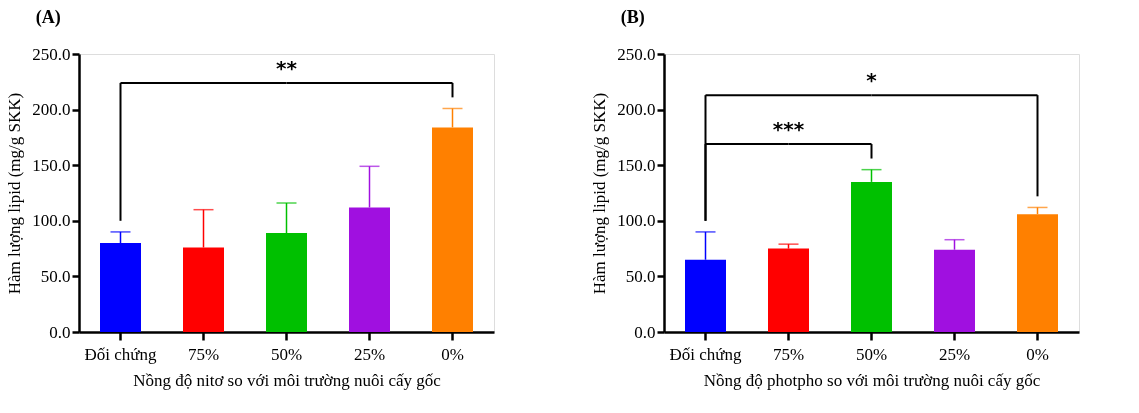 Image resolution: width=1139 pixels, height=413 pixels. What do you see at coordinates (788, 129) in the screenshot?
I see `annotation: ***` at bounding box center [788, 129].